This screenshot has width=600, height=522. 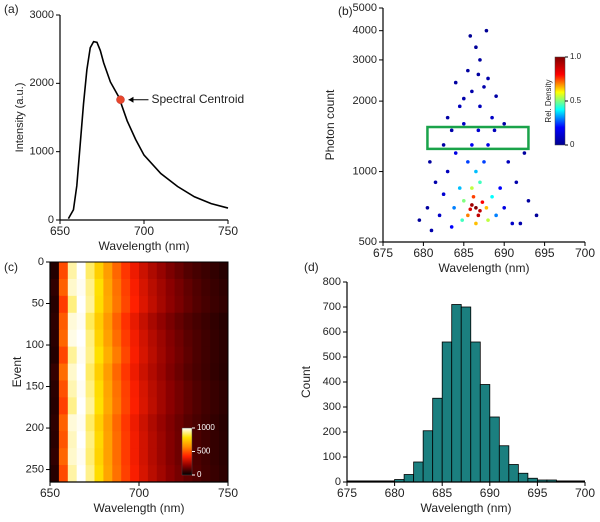 What do you see at coordinates (17, 371) in the screenshot?
I see `y-axis-label: Event` at bounding box center [17, 371].